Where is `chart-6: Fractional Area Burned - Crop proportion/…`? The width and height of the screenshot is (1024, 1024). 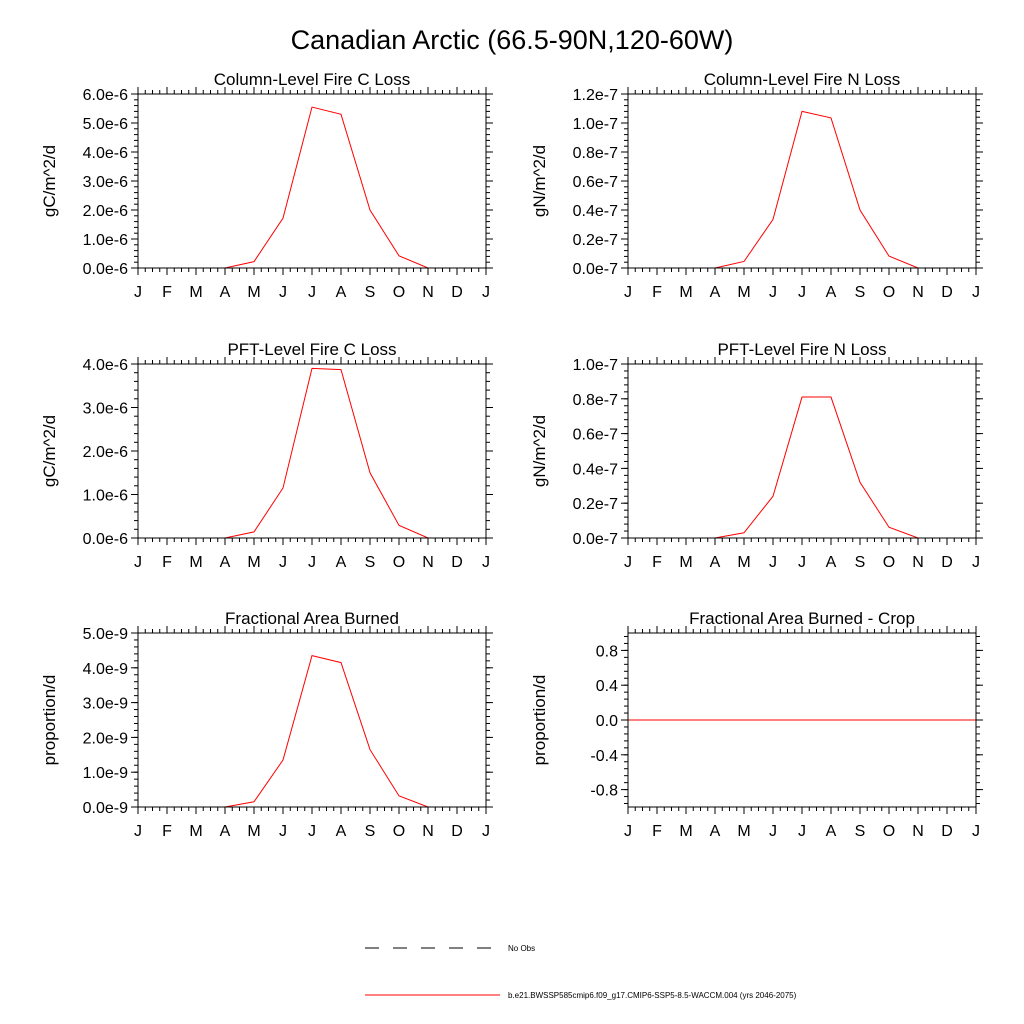
chart-6: Fractional Area Burned - Crop proportion/… is located at coordinates (756, 724).